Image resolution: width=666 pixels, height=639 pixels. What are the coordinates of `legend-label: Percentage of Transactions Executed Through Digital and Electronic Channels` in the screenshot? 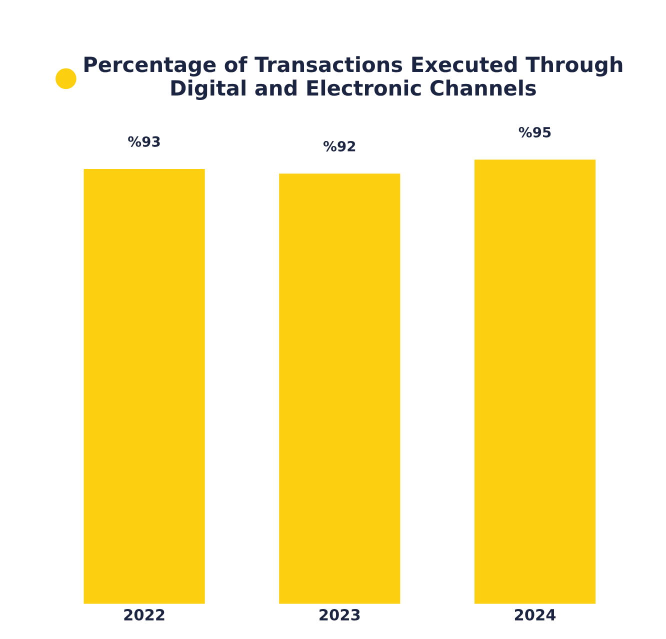 It's located at (353, 78).